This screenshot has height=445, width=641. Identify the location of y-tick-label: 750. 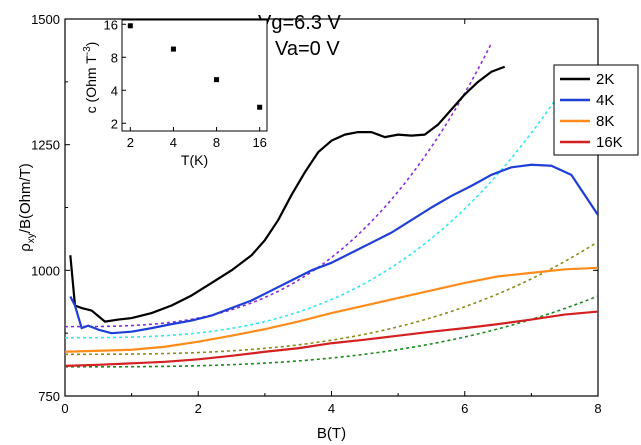
(49, 396).